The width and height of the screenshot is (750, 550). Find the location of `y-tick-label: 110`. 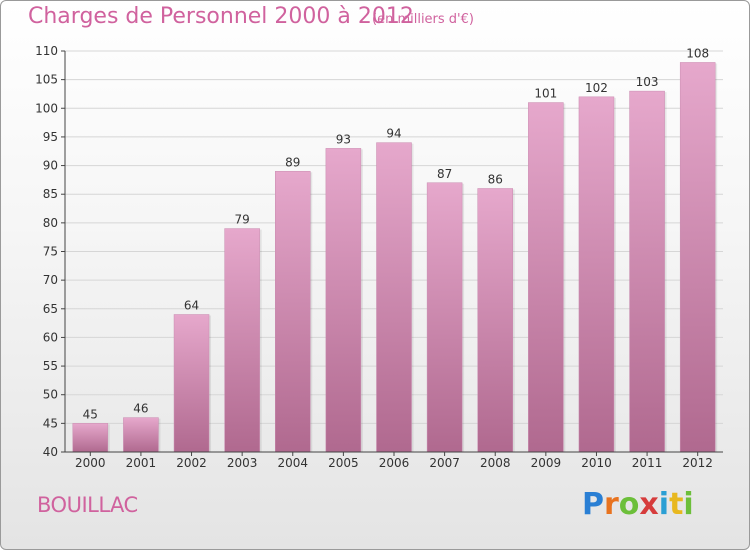

y-tick-label: 110 is located at coordinates (46, 51).